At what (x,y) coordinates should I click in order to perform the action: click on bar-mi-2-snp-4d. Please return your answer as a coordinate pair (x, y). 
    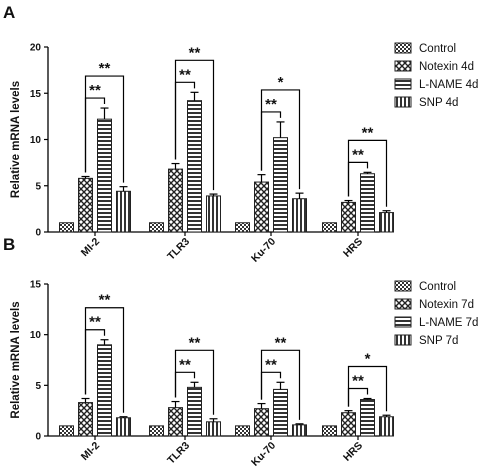
    Looking at the image, I should click on (123, 211).